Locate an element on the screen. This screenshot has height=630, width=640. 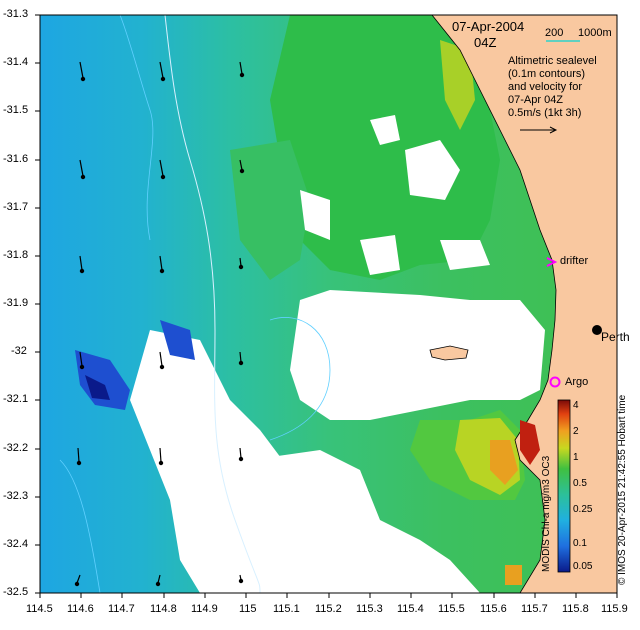
perth-marker is located at coordinates (597, 330).